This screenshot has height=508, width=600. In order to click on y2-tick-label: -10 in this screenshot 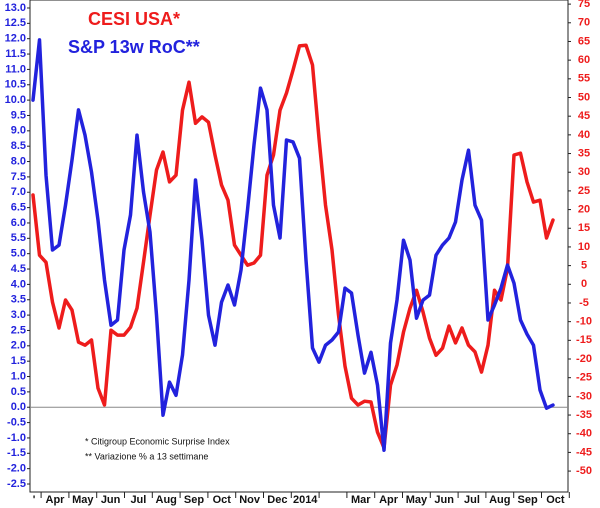, I will do `click(584, 322)`.